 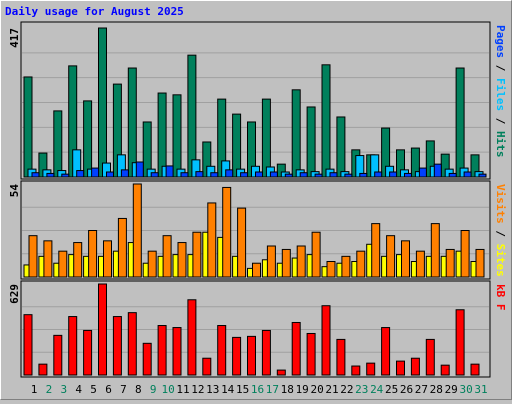 I want to click on x-tick-label: 22, so click(x=346, y=389).